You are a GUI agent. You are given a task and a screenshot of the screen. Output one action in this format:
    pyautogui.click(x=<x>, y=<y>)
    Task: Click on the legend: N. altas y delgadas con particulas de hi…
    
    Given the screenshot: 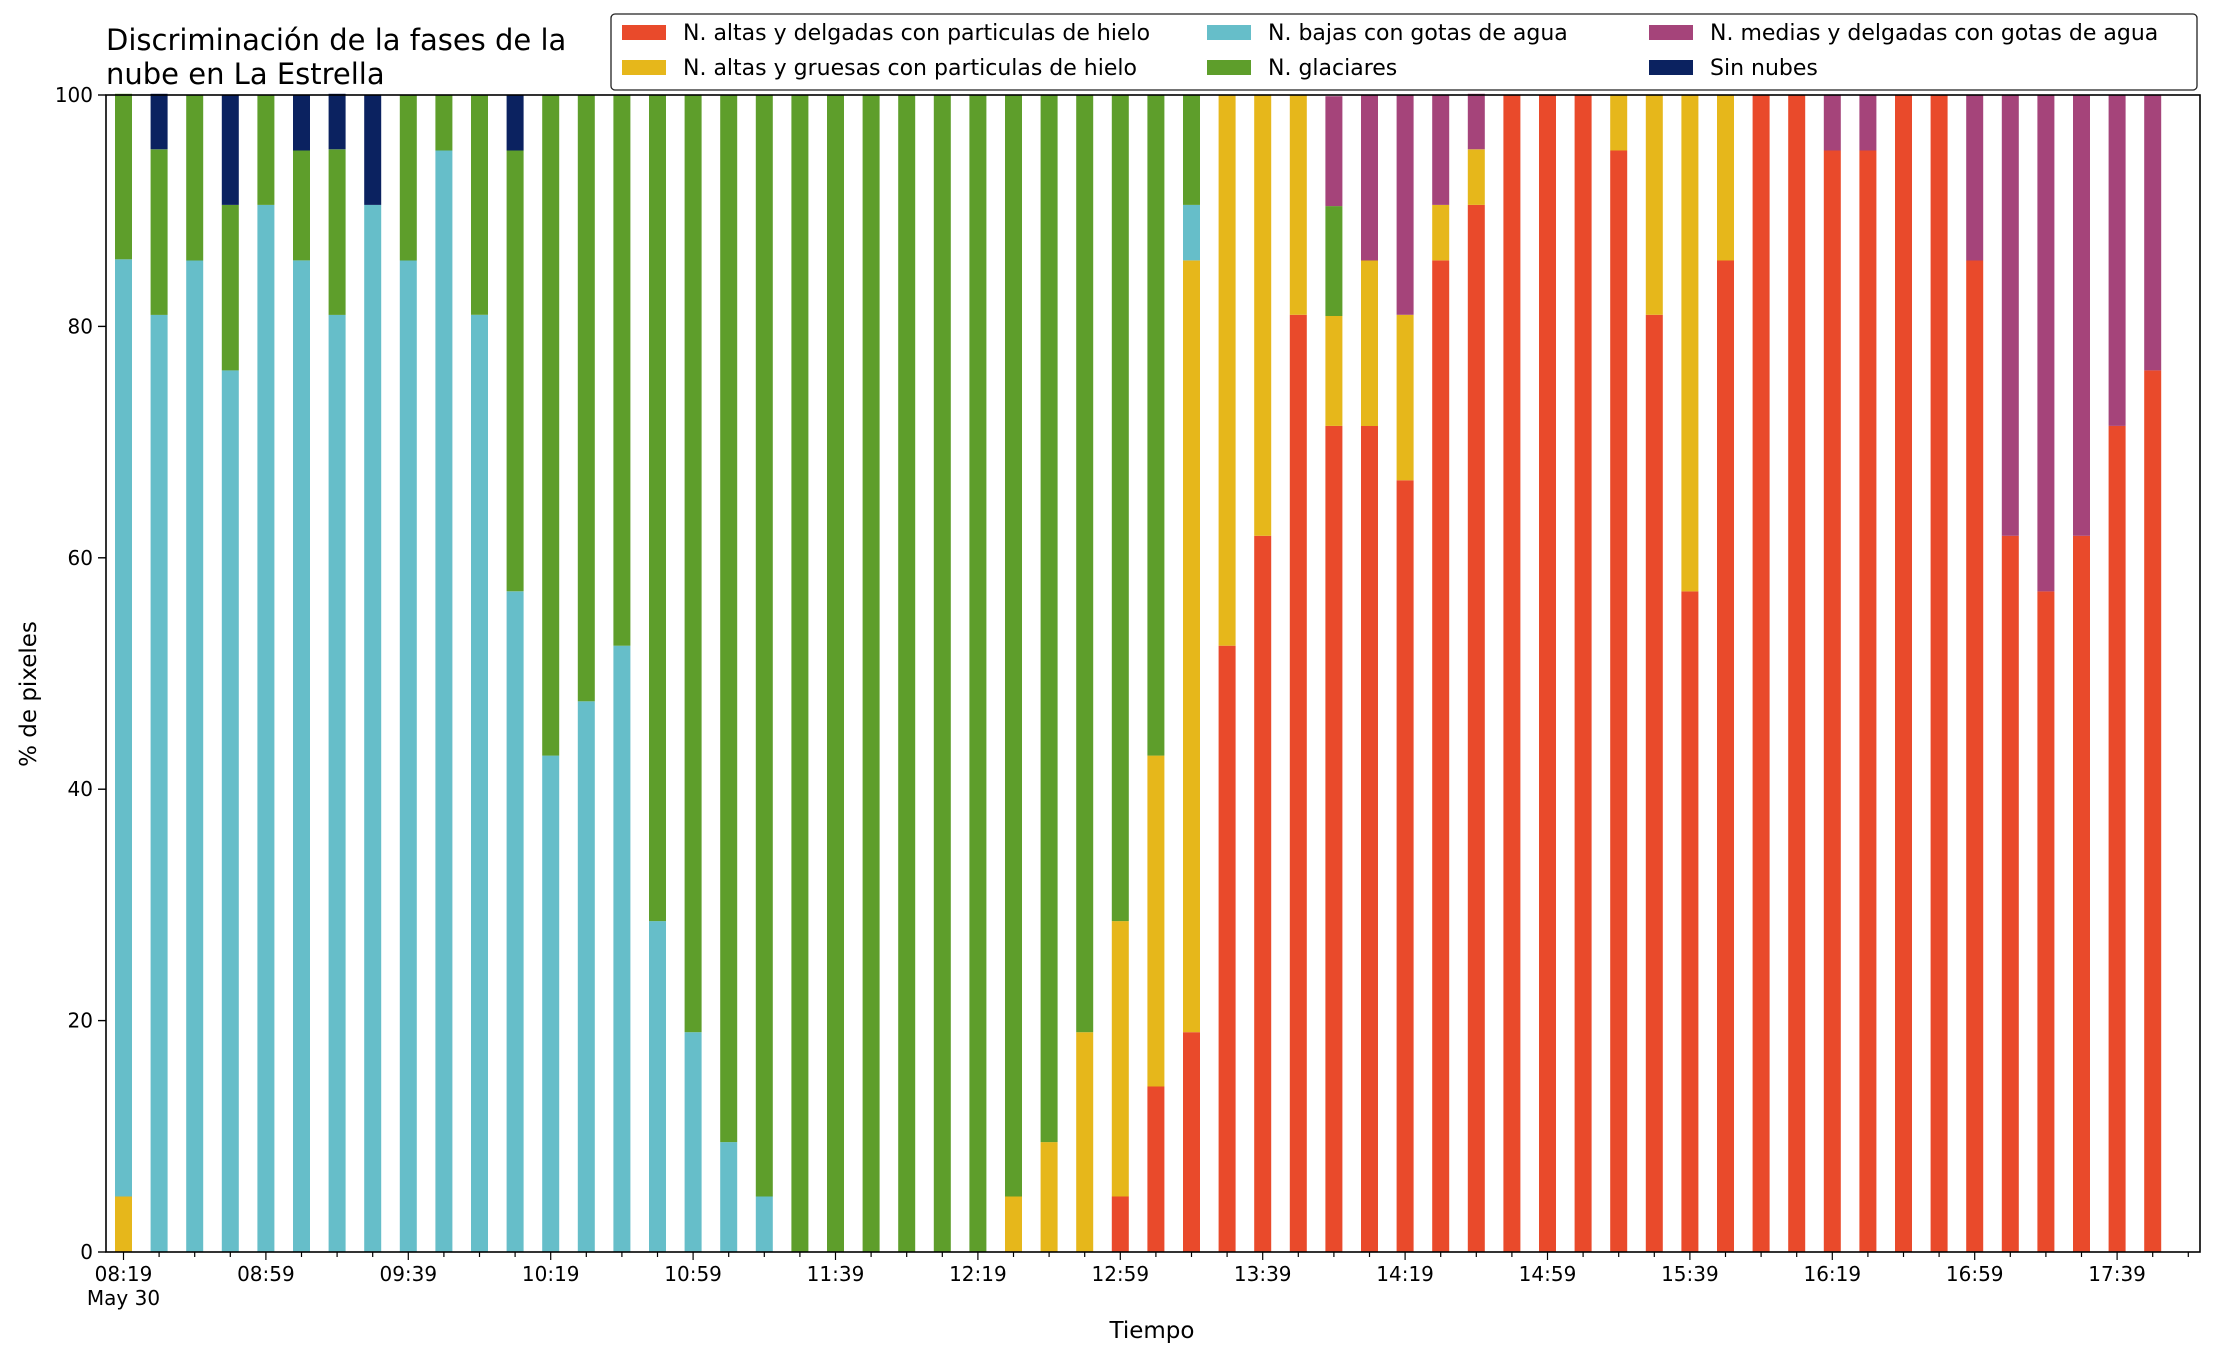 What is the action you would take?
    pyautogui.click(x=1404, y=52)
    